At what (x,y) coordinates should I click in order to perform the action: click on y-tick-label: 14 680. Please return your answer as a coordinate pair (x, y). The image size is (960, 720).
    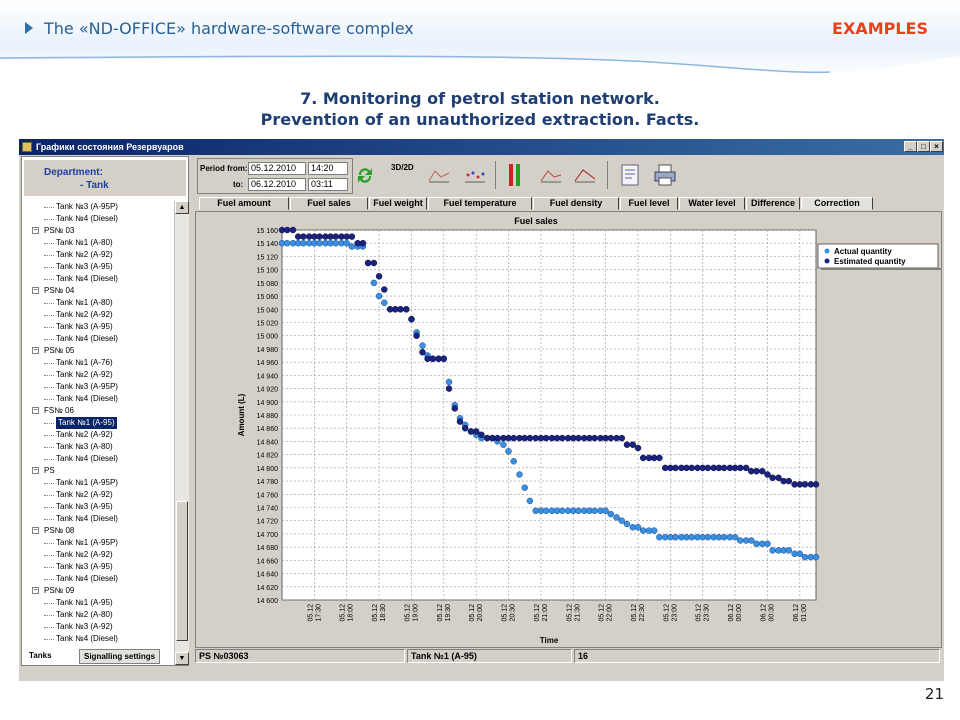
    Looking at the image, I should click on (268, 548).